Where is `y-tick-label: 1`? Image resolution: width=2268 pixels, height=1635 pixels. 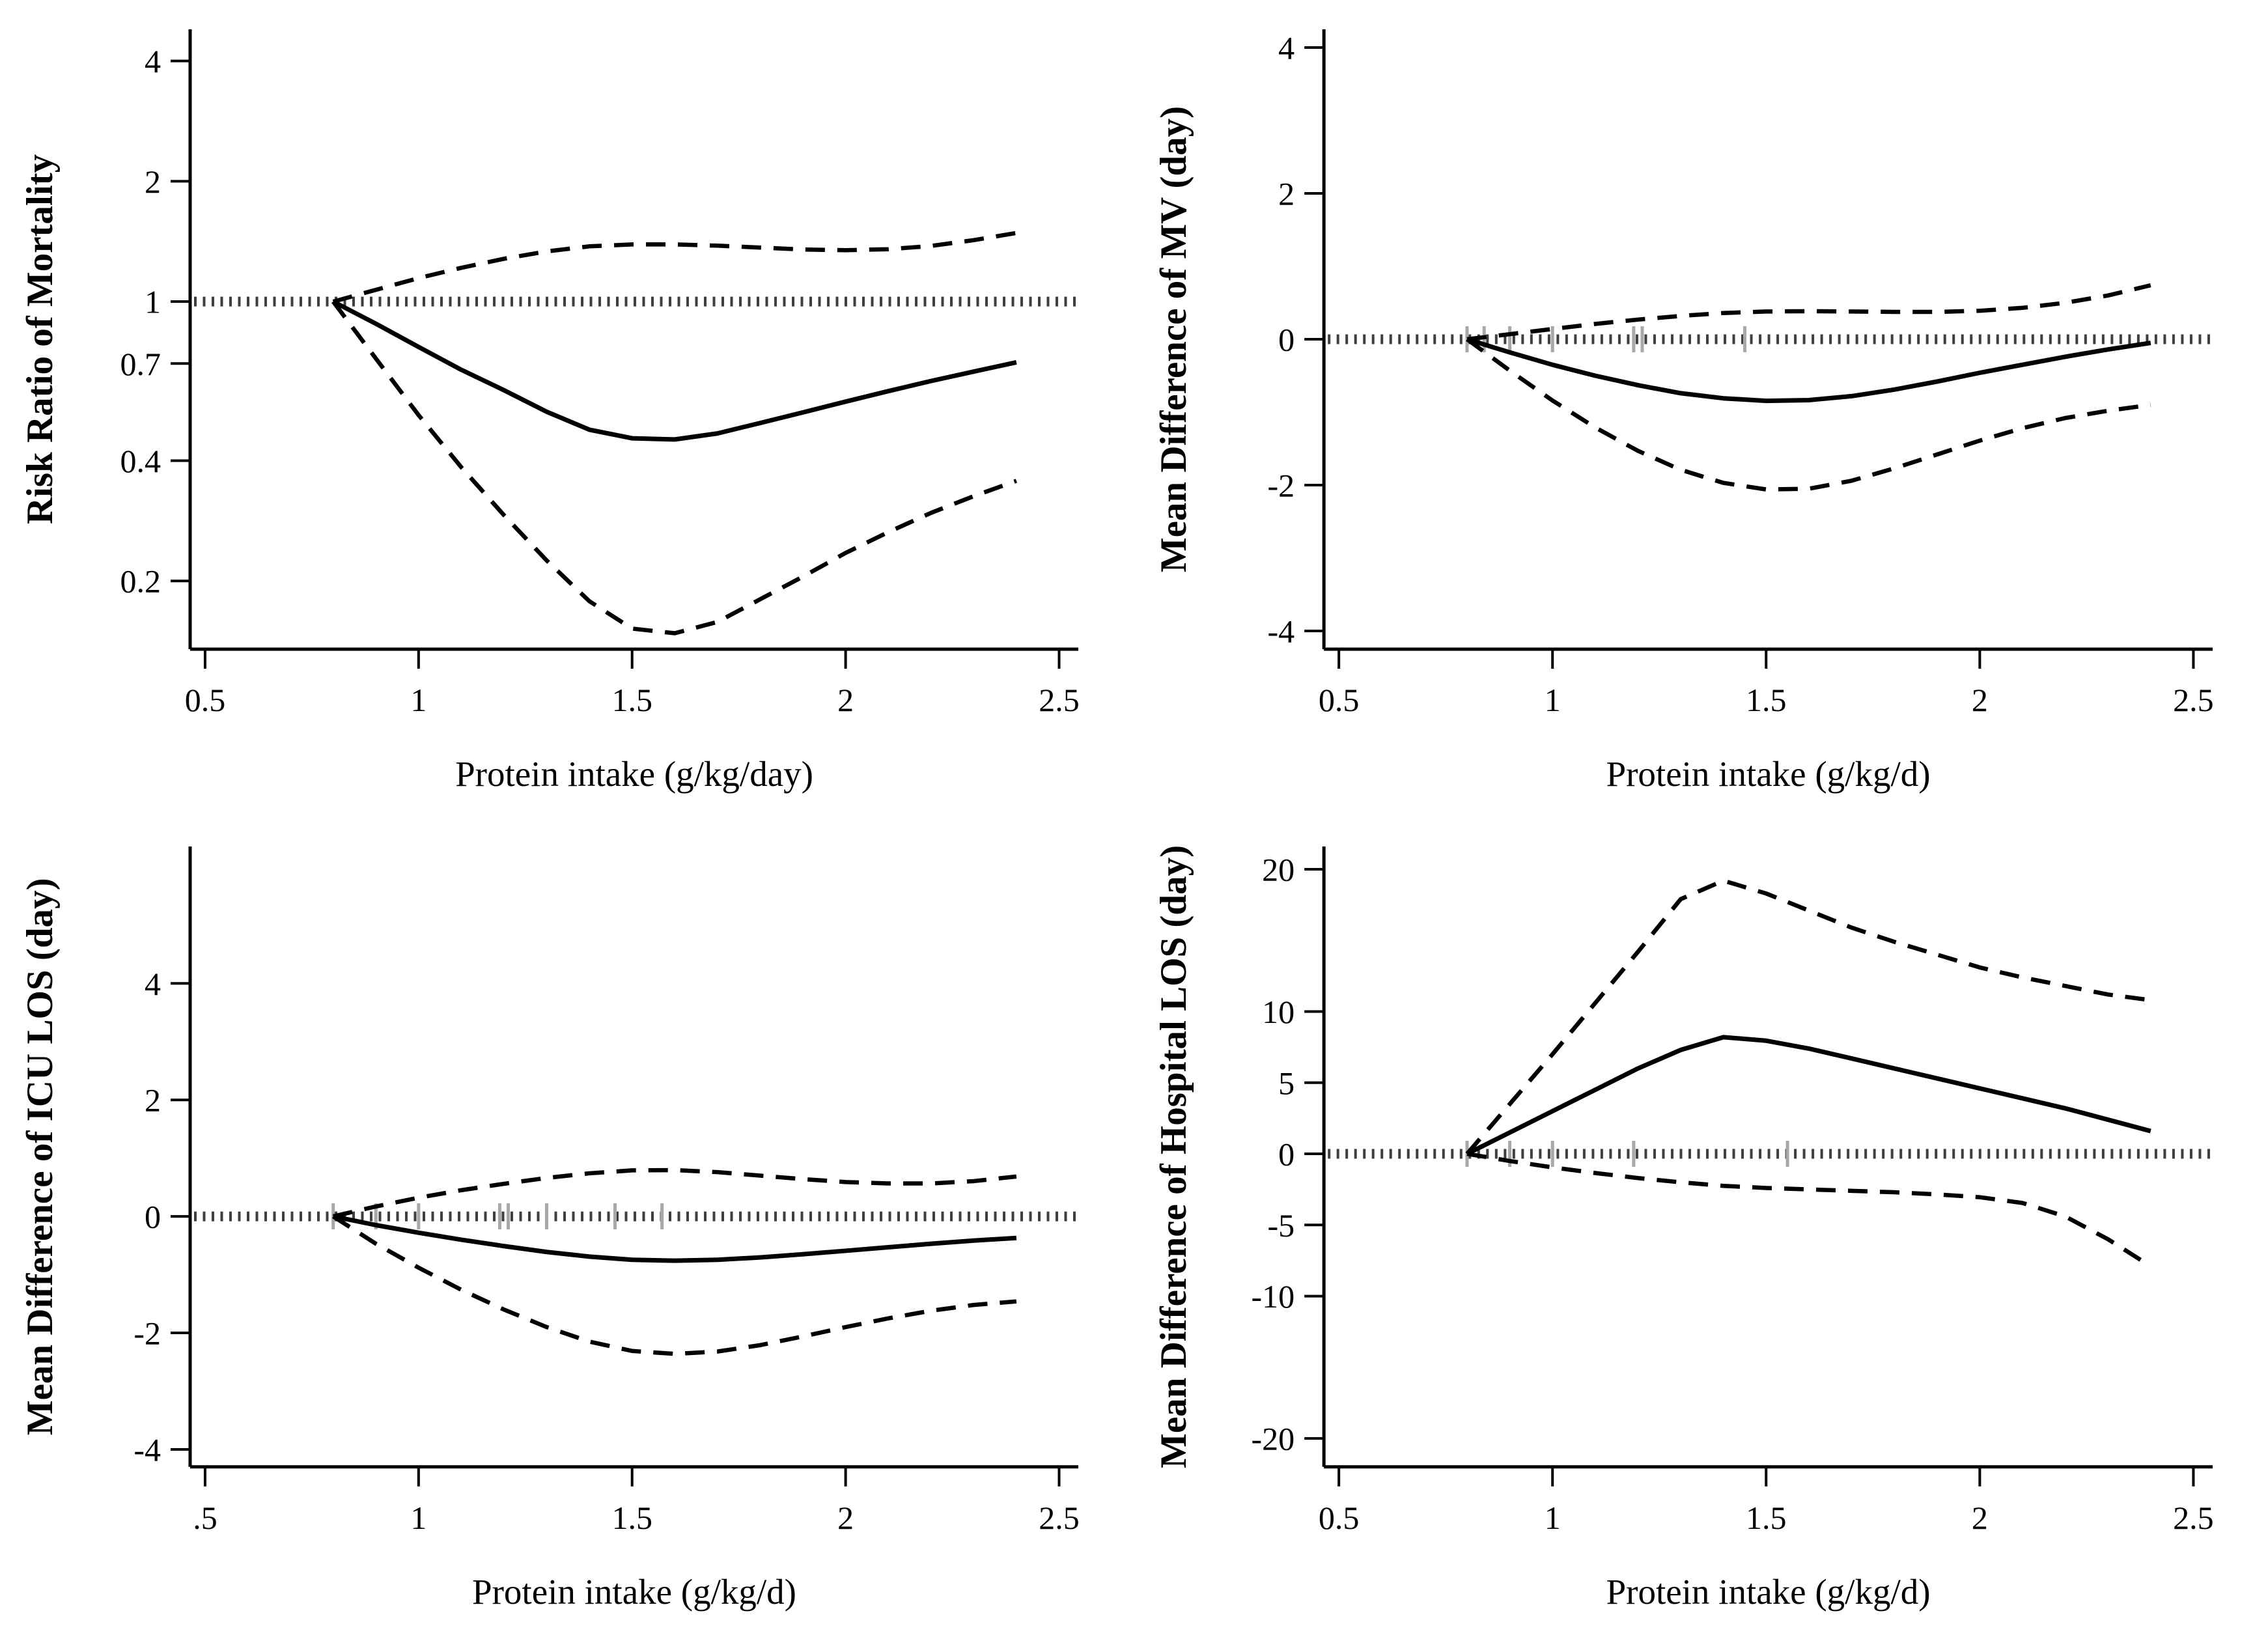
y-tick-label: 1 is located at coordinates (153, 302).